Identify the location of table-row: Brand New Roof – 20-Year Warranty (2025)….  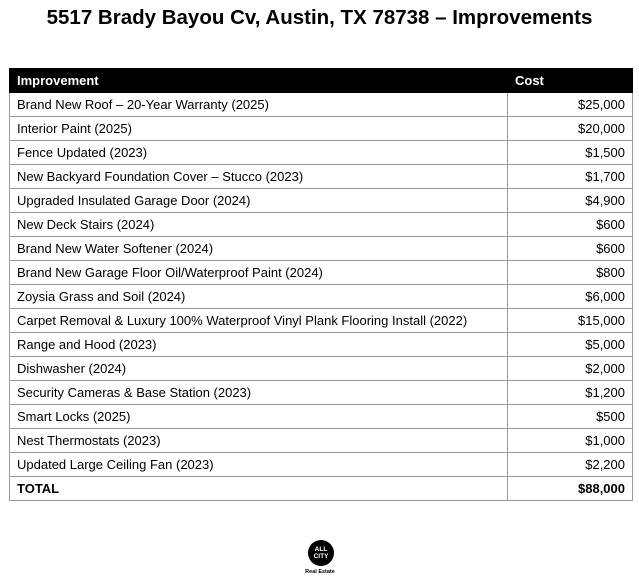
(321, 104).